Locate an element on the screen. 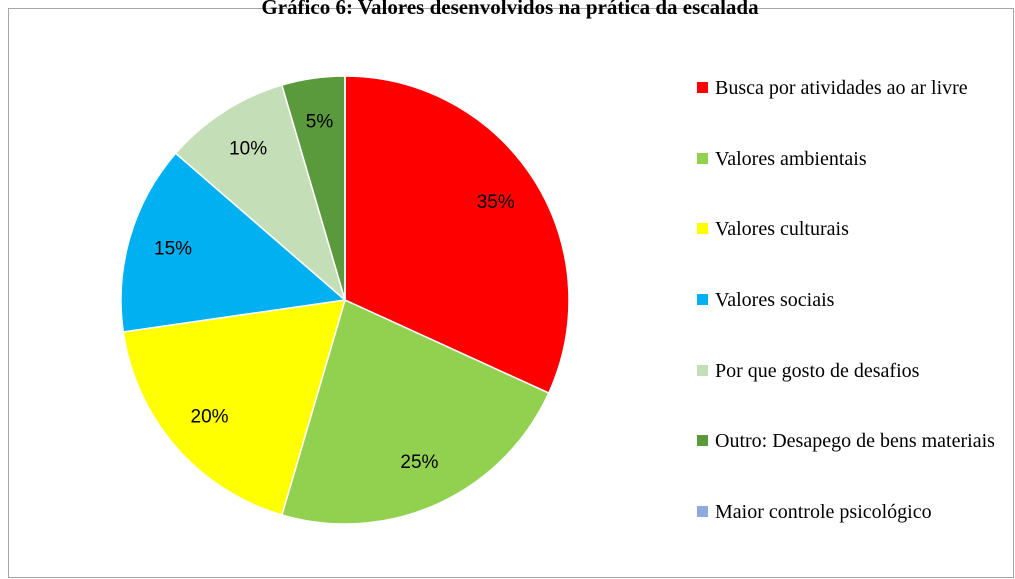 The image size is (1015, 579). legend-item: Por que gosto de desafios is located at coordinates (855, 371).